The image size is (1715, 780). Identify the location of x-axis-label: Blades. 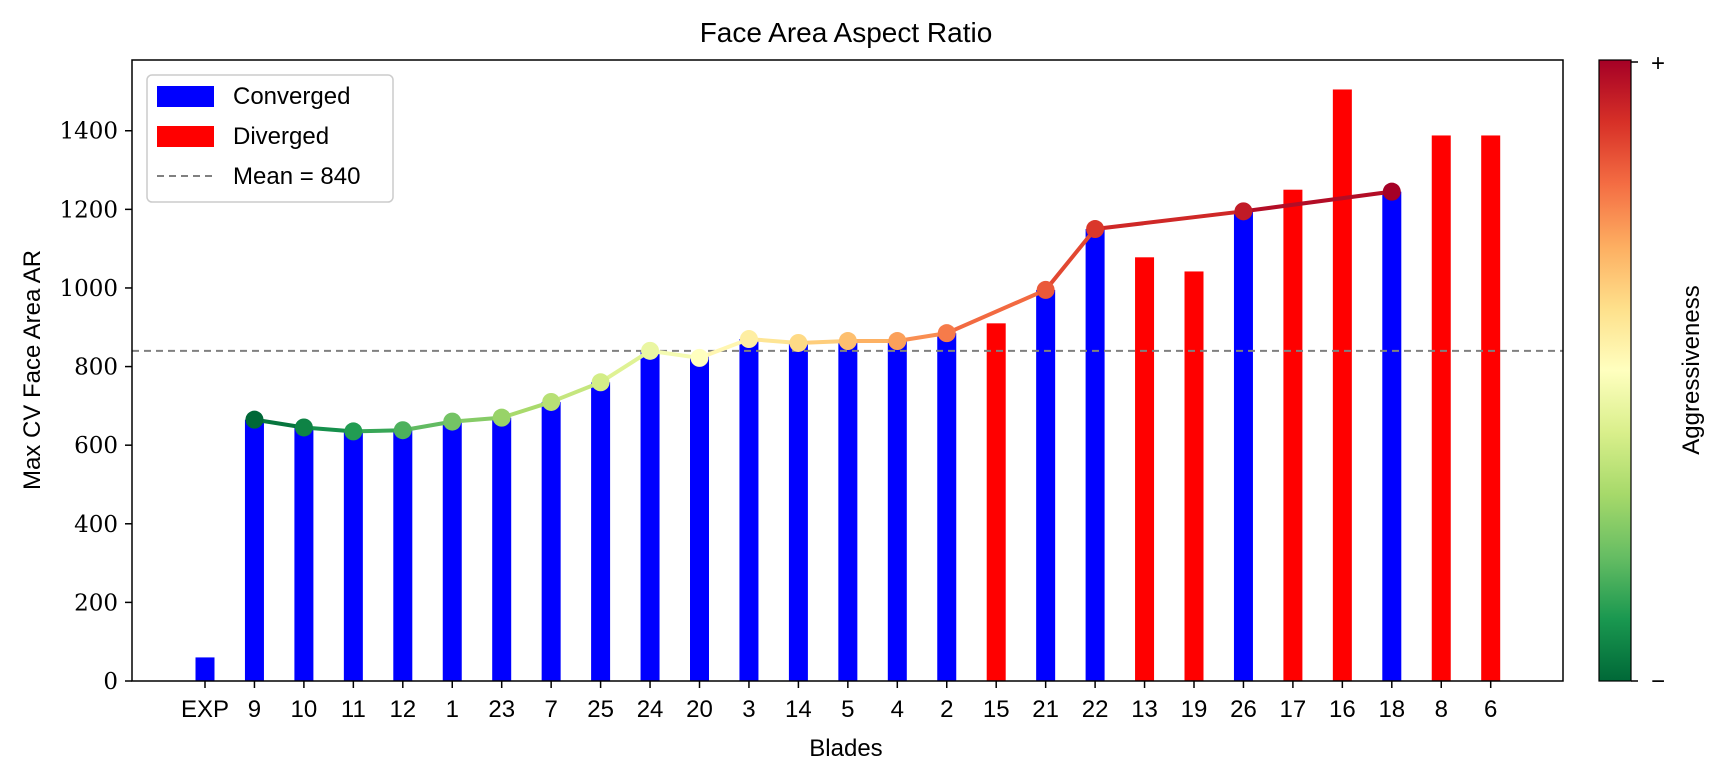
(845, 748).